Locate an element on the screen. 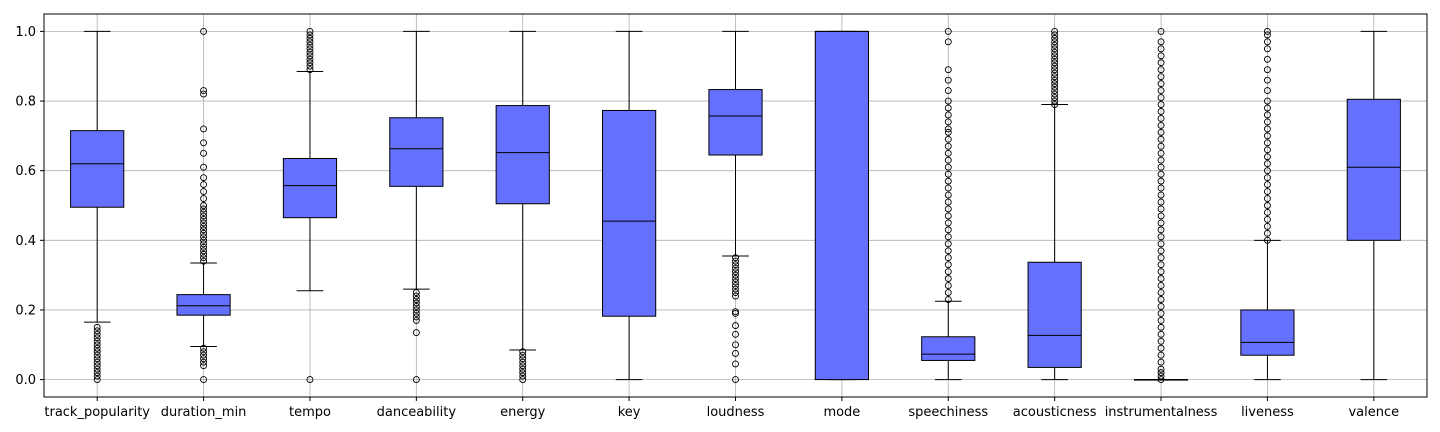  box-mode is located at coordinates (841, 205).